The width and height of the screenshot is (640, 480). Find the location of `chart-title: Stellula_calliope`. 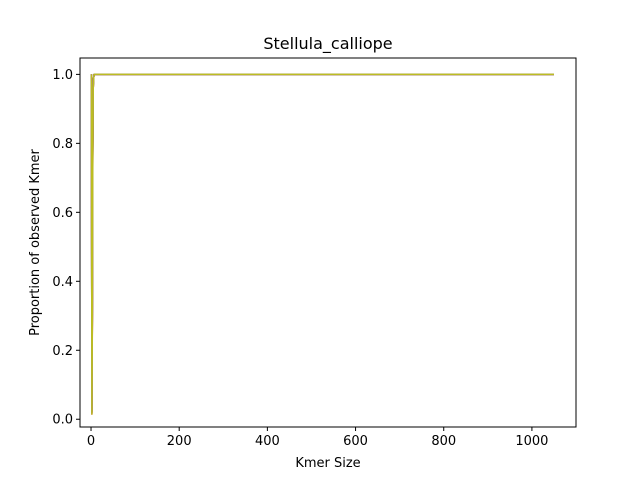

chart-title: Stellula_calliope is located at coordinates (327, 44).